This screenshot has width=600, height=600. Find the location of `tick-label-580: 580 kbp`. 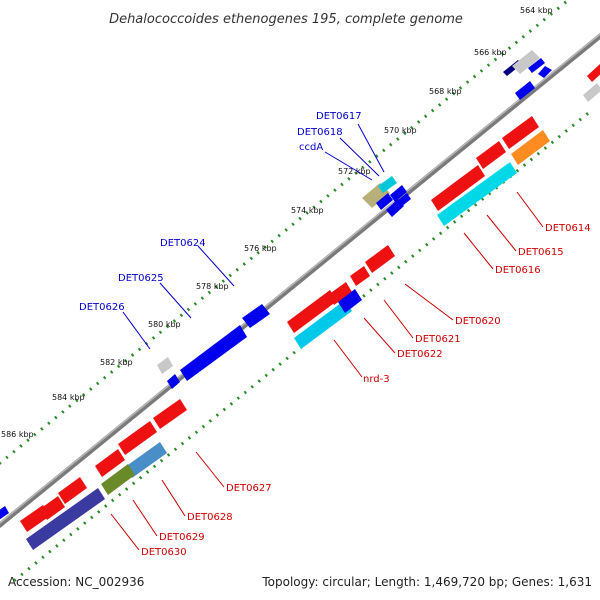

tick-label-580: 580 kbp is located at coordinates (164, 324).